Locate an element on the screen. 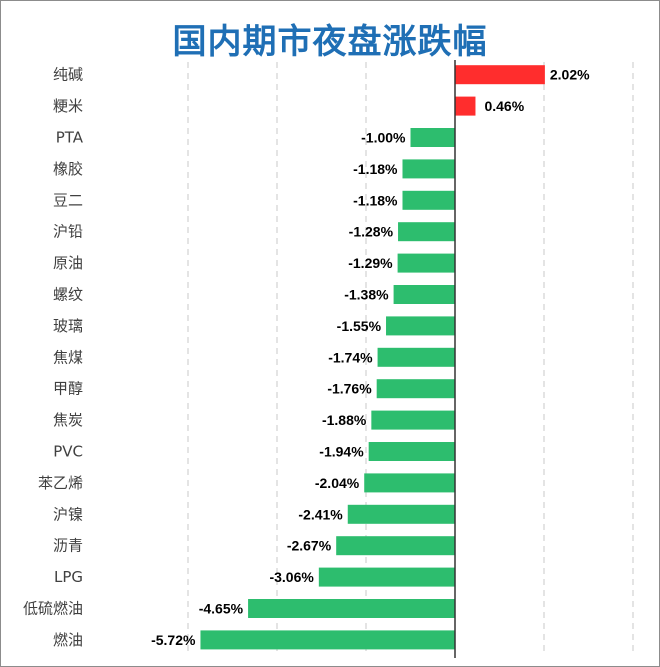  category-label: 沪镍 is located at coordinates (68, 514).